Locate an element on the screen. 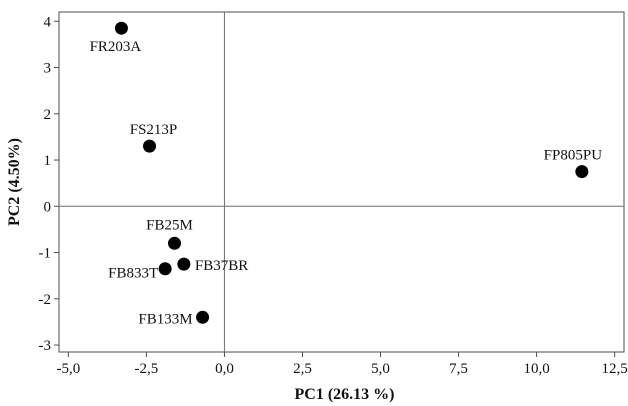 The height and width of the screenshot is (406, 628). data-point-label: FS213P is located at coordinates (154, 130).